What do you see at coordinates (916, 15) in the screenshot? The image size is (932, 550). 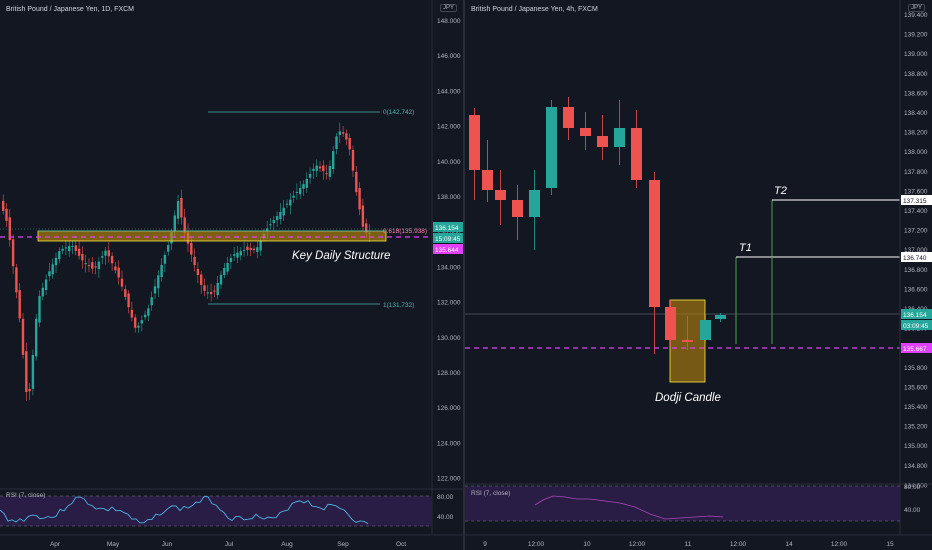 I see `price-tick: 139.400` at bounding box center [916, 15].